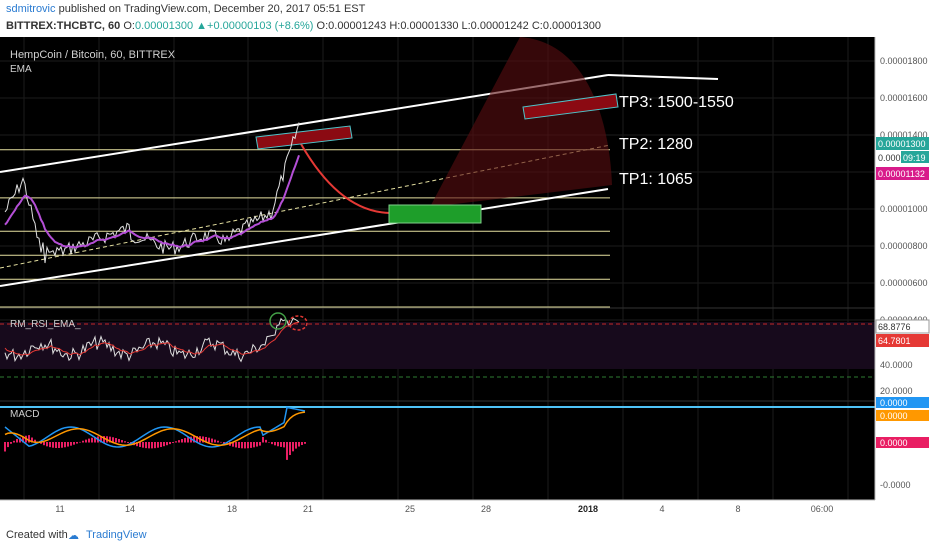 Image resolution: width=932 pixels, height=550 pixels. Describe the element at coordinates (116, 535) in the screenshot. I see `tradingview-brand-link: TradingView` at that location.